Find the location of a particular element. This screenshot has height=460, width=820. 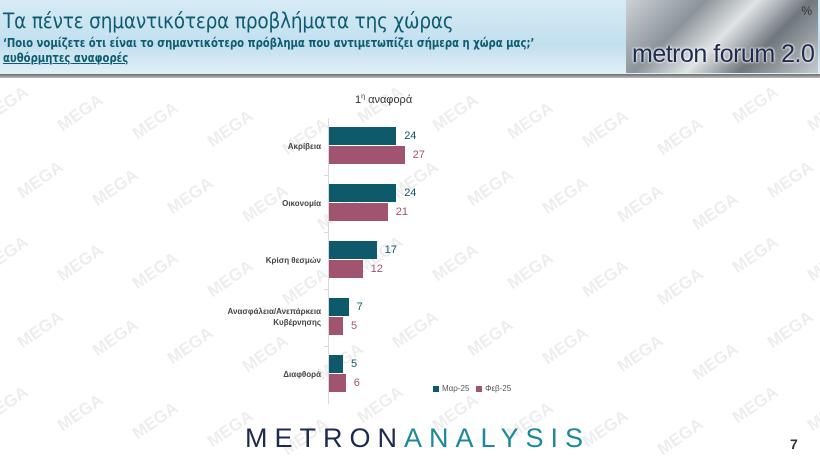

data-label: 27 is located at coordinates (418, 155).